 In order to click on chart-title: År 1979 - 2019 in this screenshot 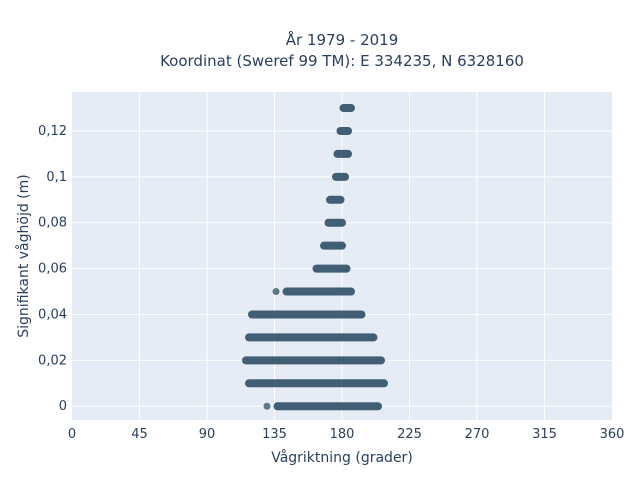, I will do `click(342, 39)`.